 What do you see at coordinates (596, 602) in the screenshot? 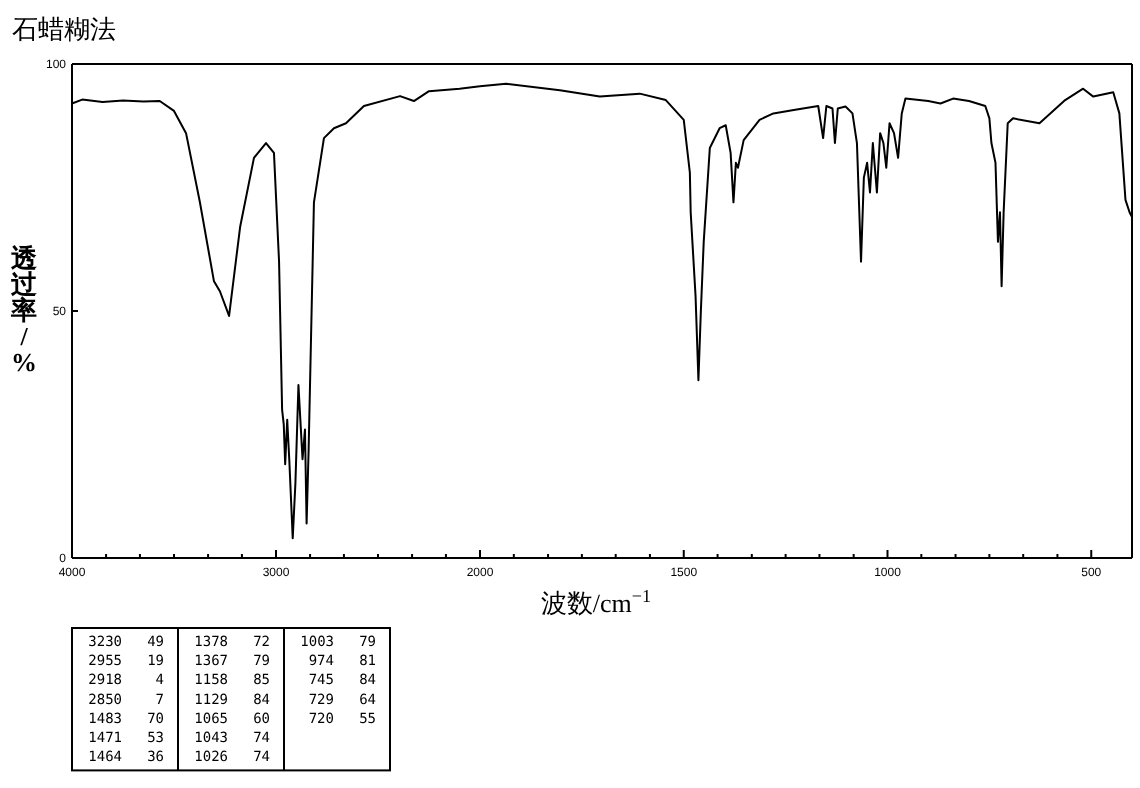
I see `x-axis-title: 波数/cm$^{−1}$` at bounding box center [596, 602].